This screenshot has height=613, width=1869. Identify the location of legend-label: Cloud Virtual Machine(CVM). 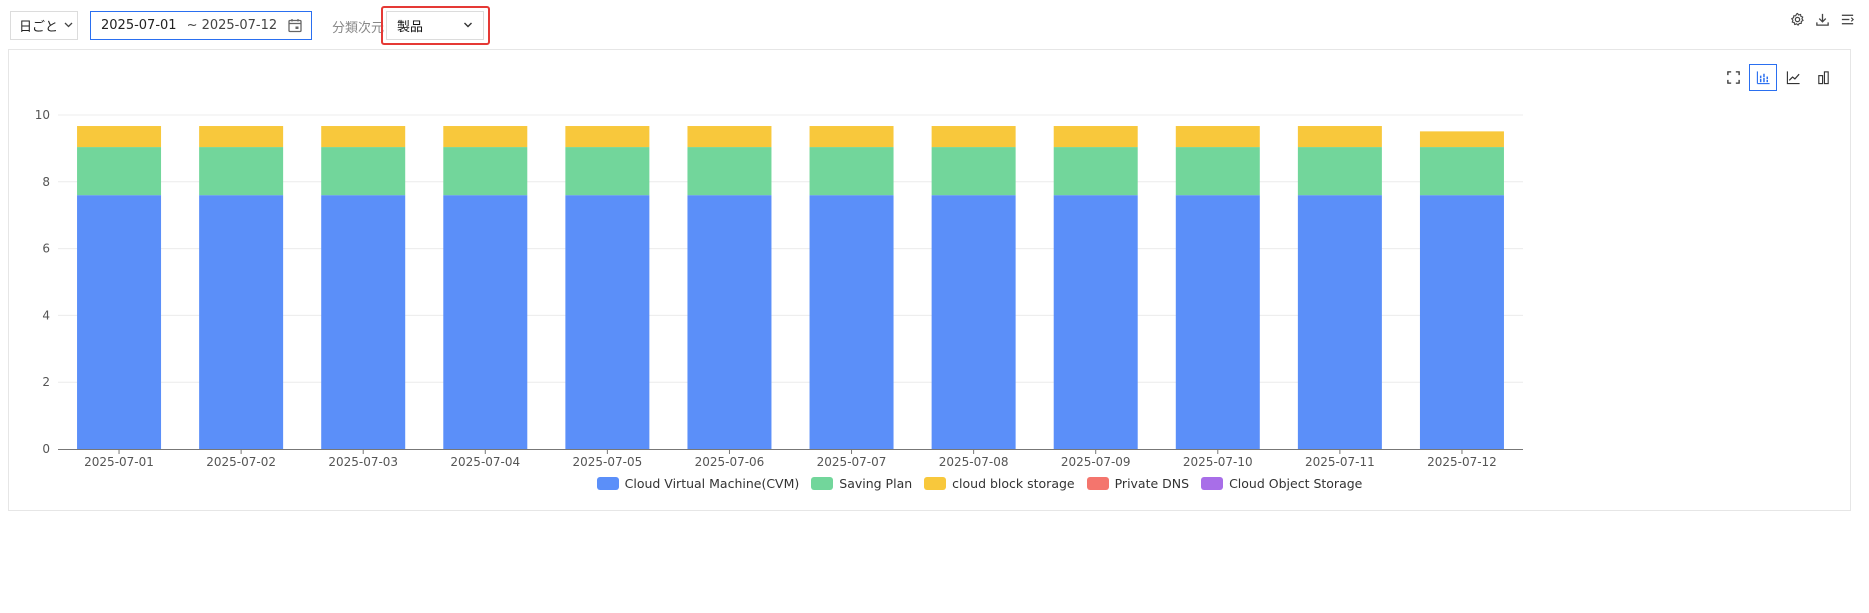
(712, 483).